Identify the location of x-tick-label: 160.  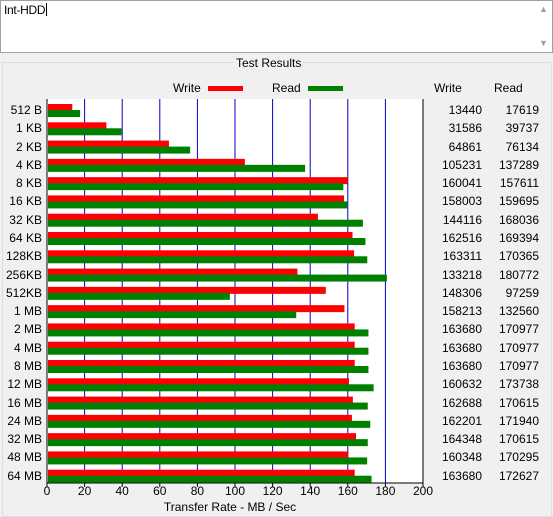
(347, 491).